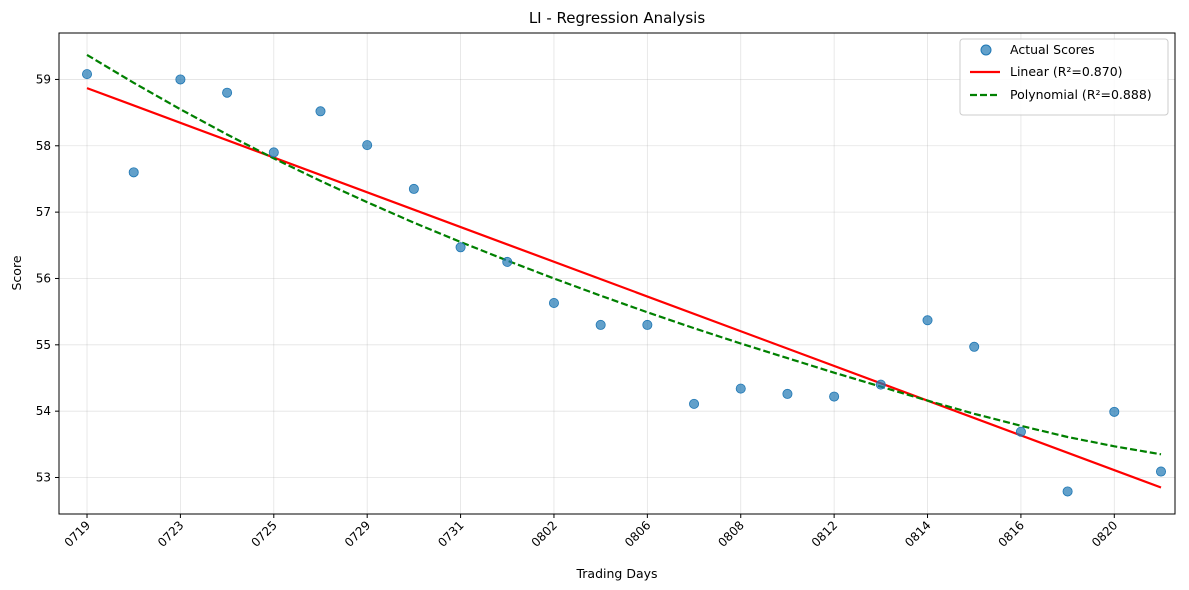  Describe the element at coordinates (16, 272) in the screenshot. I see `y-axis-label: Score` at that location.